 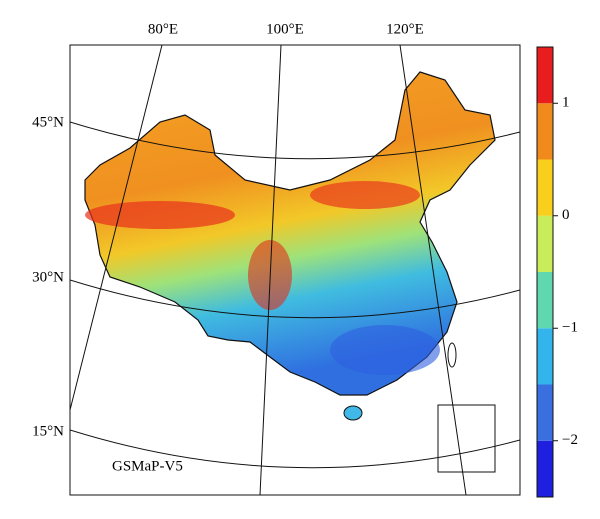 What do you see at coordinates (557, 272) in the screenshot?
I see `colorbar: 1 0 −1 −2` at bounding box center [557, 272].